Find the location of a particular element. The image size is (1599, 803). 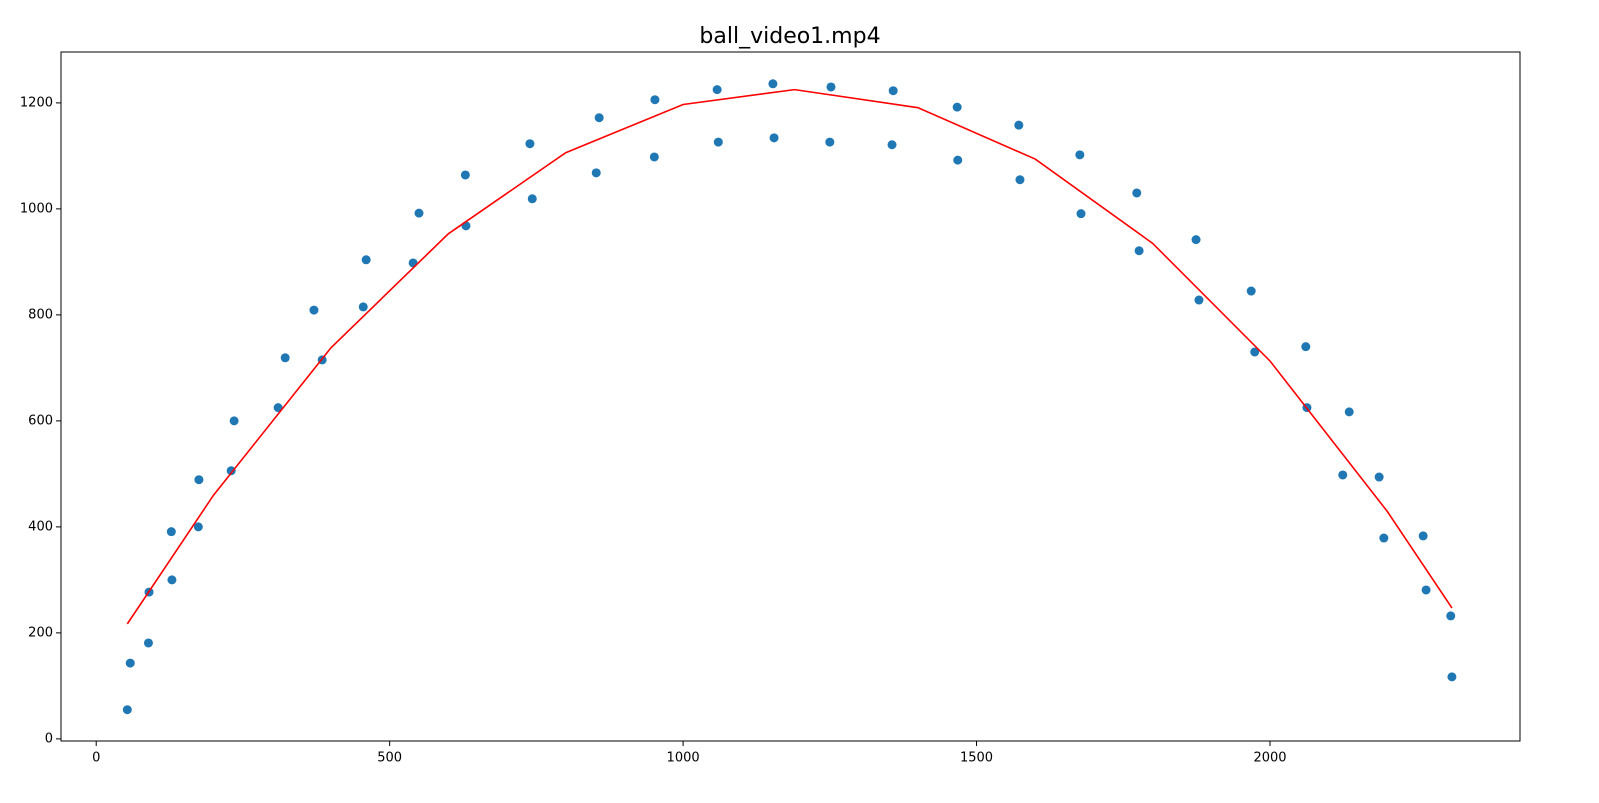

x-tick-label: 2000 is located at coordinates (1269, 758).